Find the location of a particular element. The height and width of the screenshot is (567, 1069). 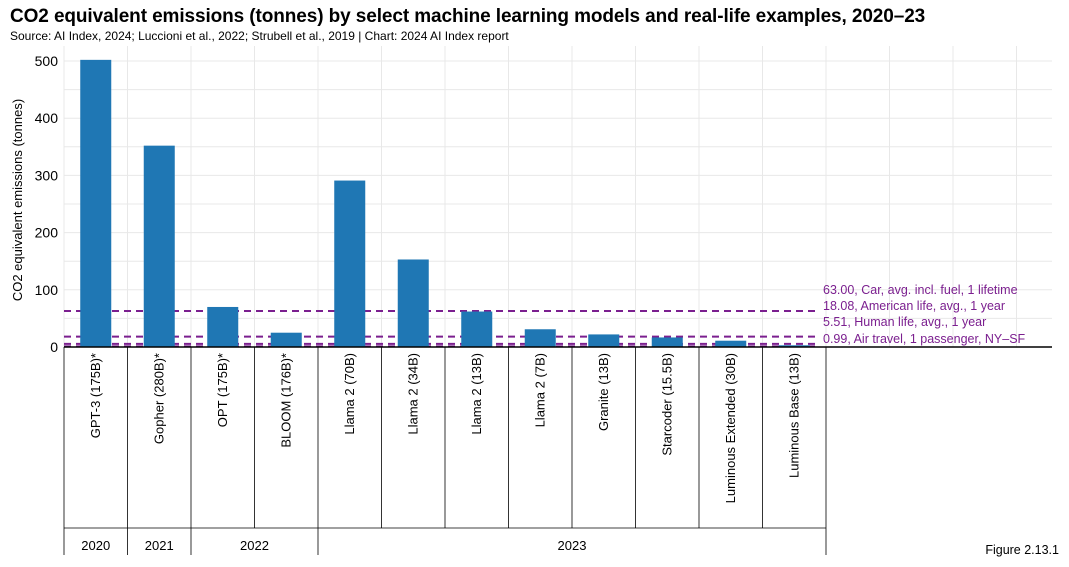

category-label: Luminous Base (13B) is located at coordinates (793, 415).